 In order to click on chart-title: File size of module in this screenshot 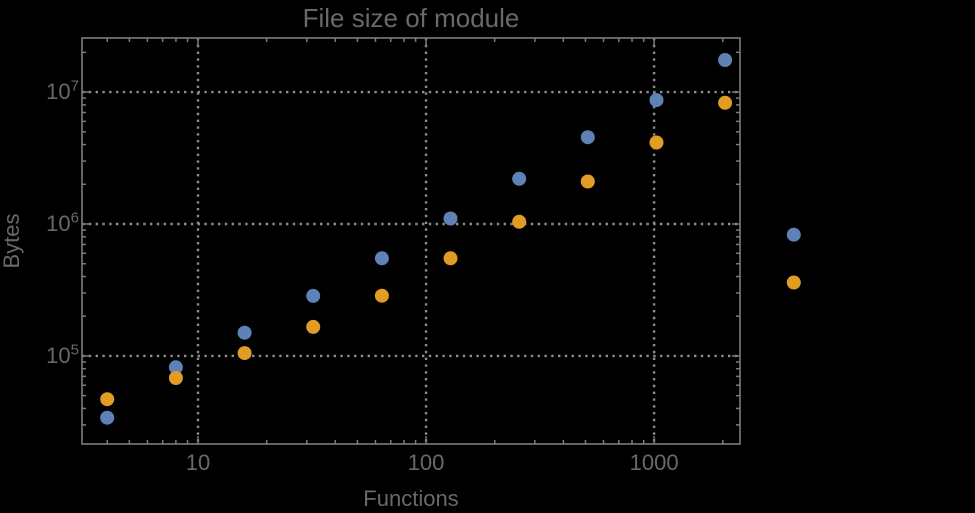, I will do `click(411, 18)`.